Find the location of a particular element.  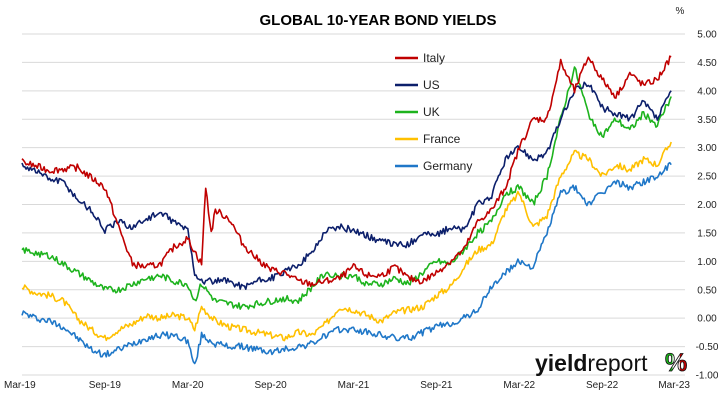

y-tick-label: 0.00 is located at coordinates (707, 319).